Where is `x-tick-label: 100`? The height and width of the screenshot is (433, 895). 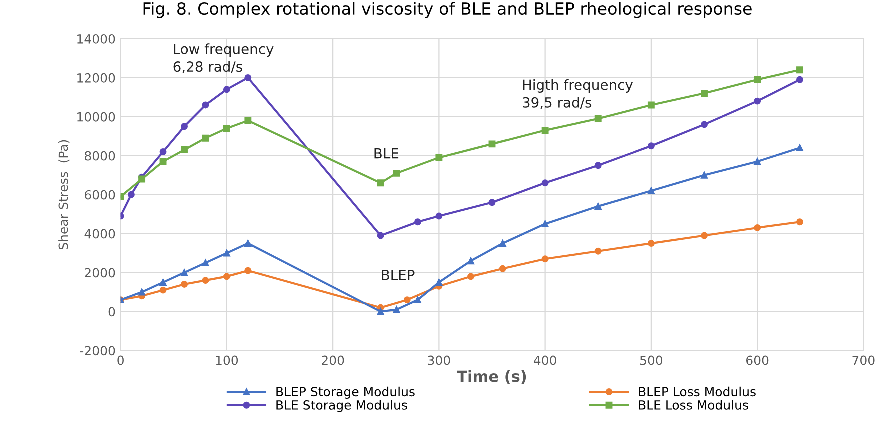 x-tick-label: 100 is located at coordinates (227, 361).